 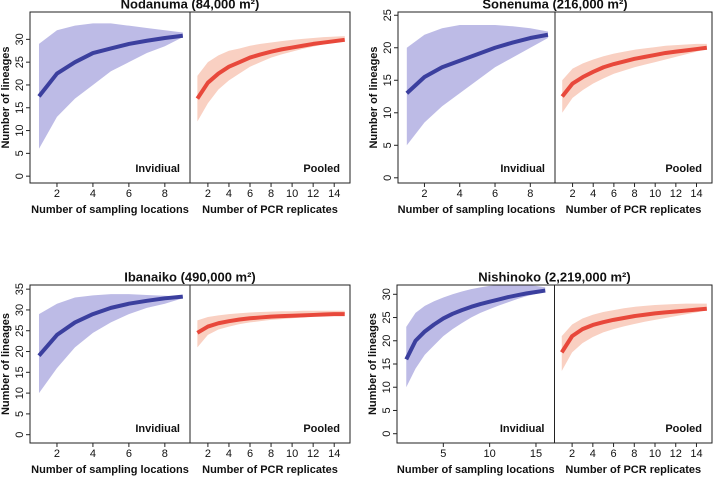 What do you see at coordinates (554, 5) in the screenshot?
I see `chart-title: Sonenuma (216,000 m²)` at bounding box center [554, 5].